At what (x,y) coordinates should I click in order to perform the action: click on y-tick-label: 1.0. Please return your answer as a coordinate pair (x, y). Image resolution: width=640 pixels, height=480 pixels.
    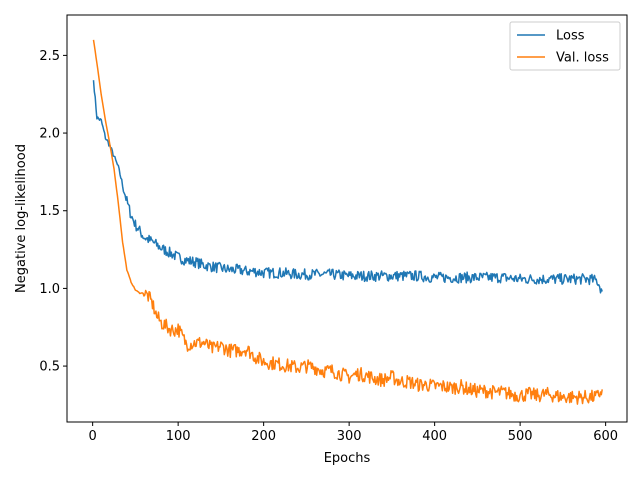
    Looking at the image, I should click on (49, 289).